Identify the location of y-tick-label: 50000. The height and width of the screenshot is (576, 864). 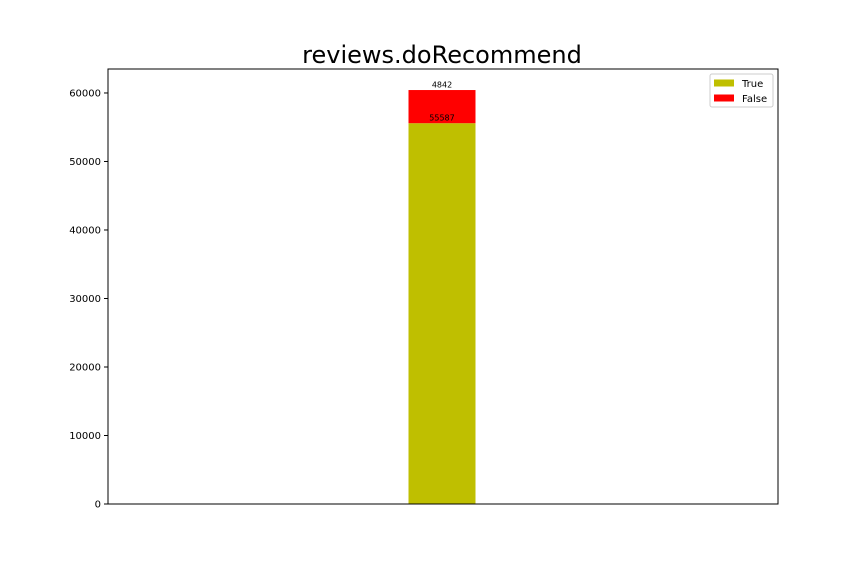
(85, 162).